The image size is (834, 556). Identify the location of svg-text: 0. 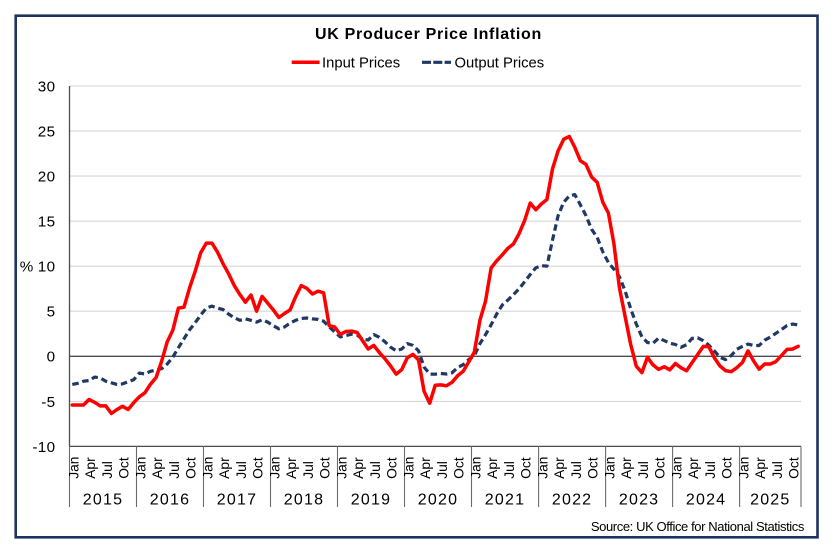
(51, 357).